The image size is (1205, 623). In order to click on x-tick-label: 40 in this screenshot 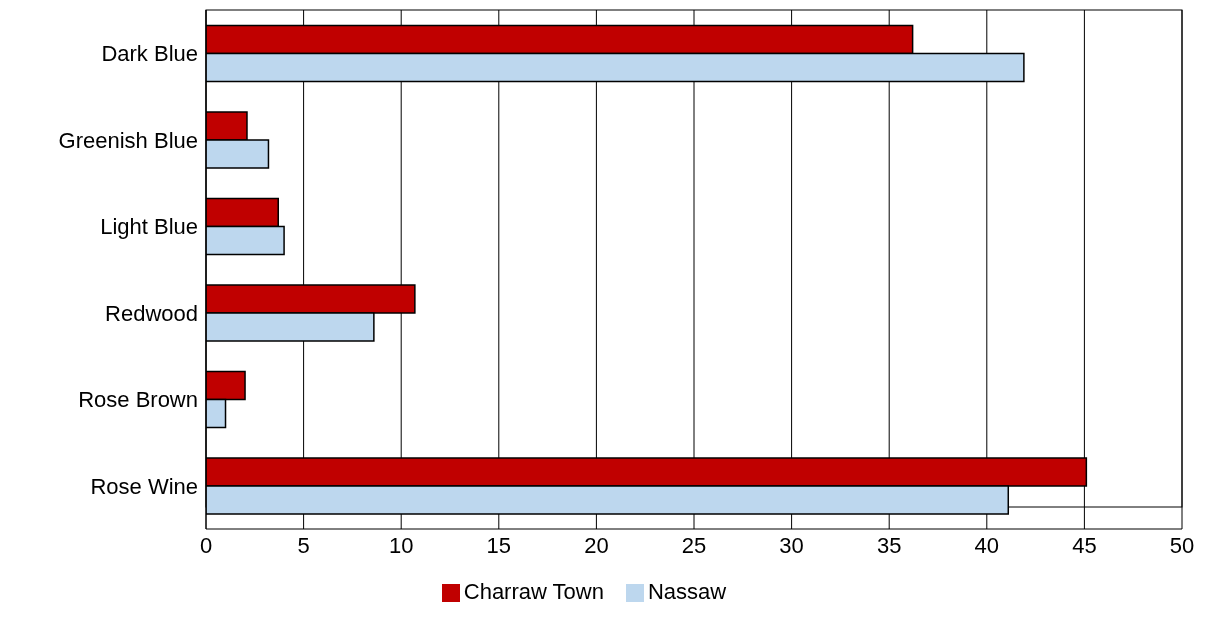, I will do `click(987, 545)`.